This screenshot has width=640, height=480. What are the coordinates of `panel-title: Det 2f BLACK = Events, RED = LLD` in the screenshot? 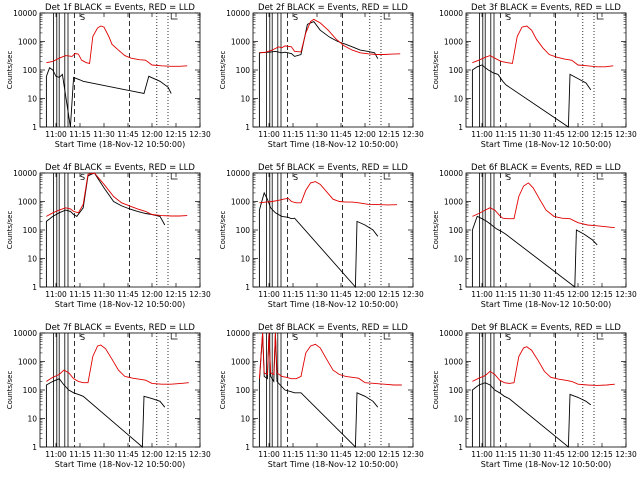 It's located at (333, 8).